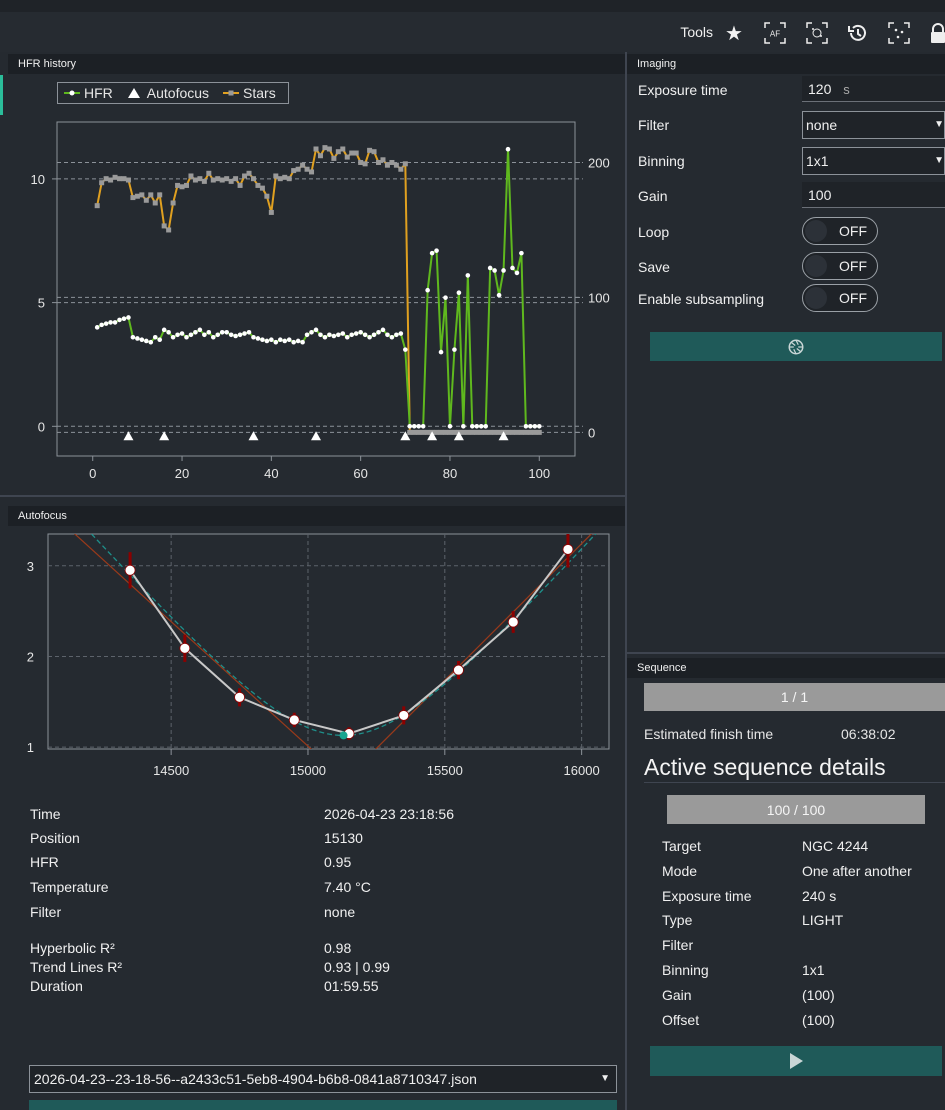  Describe the element at coordinates (775, 33) in the screenshot. I see `autofocus-icon: AF` at that location.